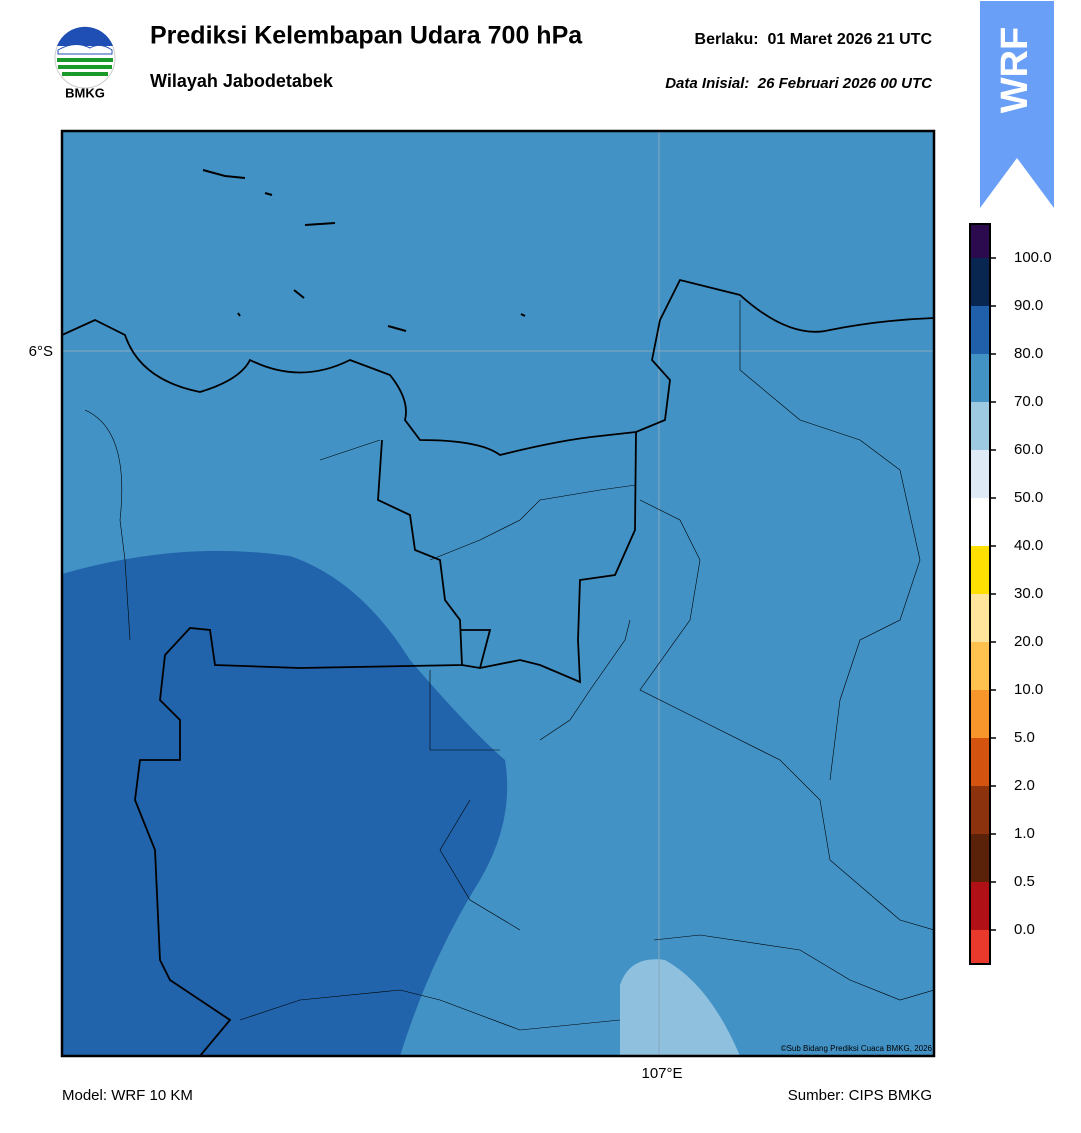 This screenshot has width=1081, height=1133. I want to click on title: Prediksi Kelembapan Udara 700 hPa, so click(366, 36).